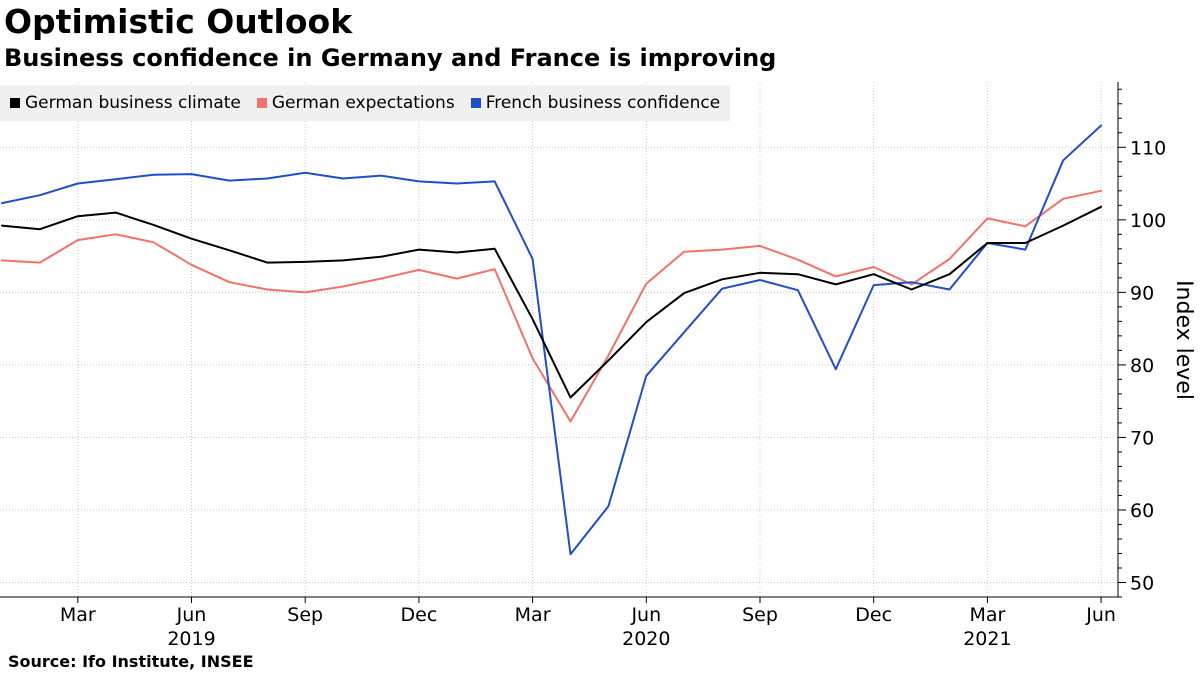 This screenshot has height=675, width=1200. What do you see at coordinates (1148, 221) in the screenshot?
I see `y-tick-label: 100` at bounding box center [1148, 221].